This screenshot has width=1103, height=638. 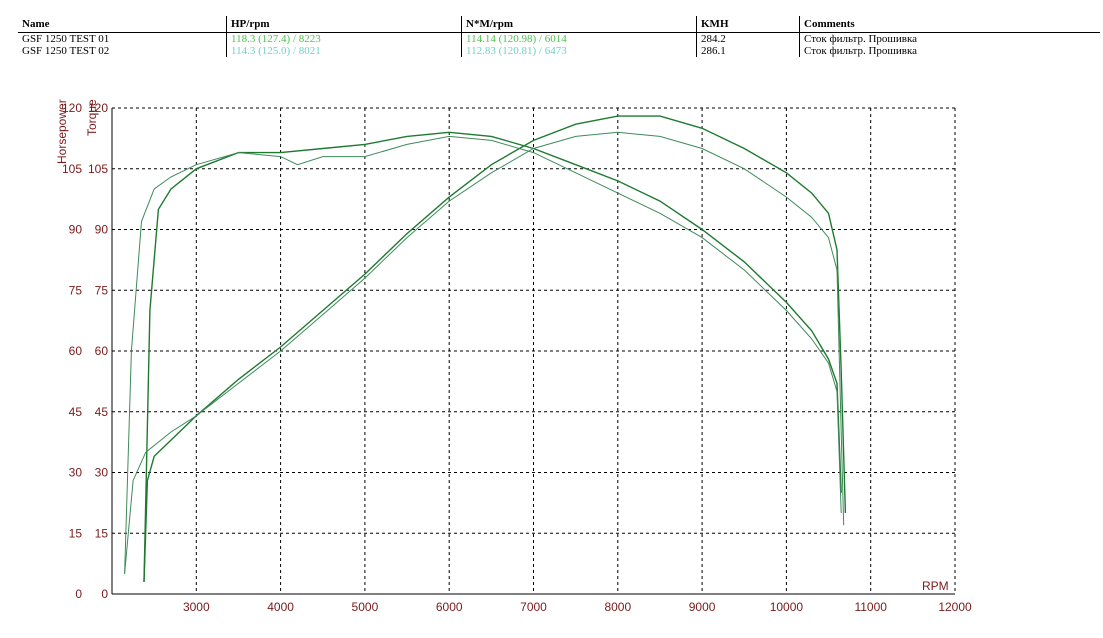 I want to click on y-axis-ticks: 0 0 15 15 30 30 45 45 60 60 75 75 90 90 105 105 120 120, so click(x=85, y=351).